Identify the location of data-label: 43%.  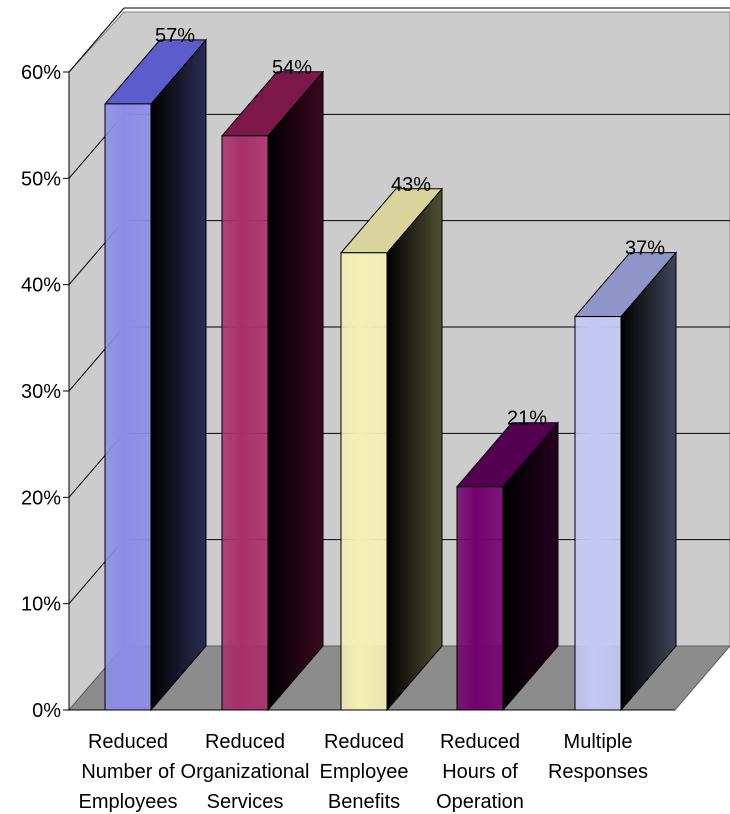
(411, 185).